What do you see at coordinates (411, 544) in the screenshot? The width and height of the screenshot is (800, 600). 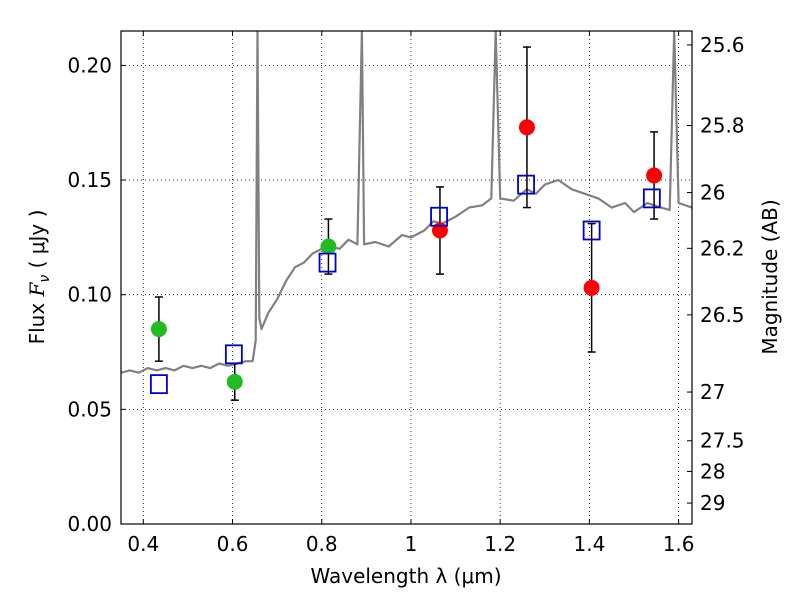 I see `x-tick-label: 1` at bounding box center [411, 544].